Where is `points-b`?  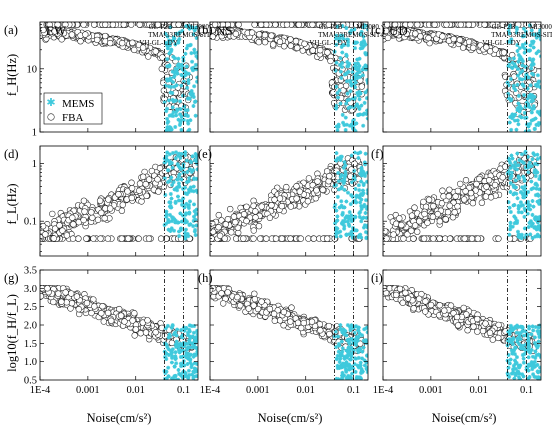
points-b is located at coordinates (289, 77).